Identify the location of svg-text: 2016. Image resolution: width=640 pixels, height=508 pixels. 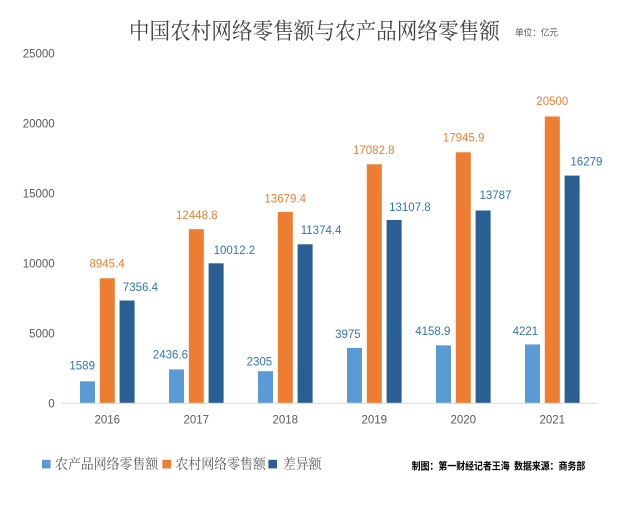
(108, 420).